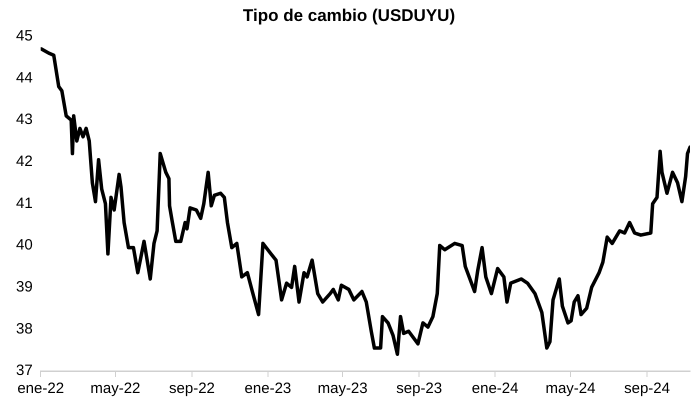 Image resolution: width=699 pixels, height=405 pixels. What do you see at coordinates (343, 389) in the screenshot?
I see `x-tick-label: may-23` at bounding box center [343, 389].